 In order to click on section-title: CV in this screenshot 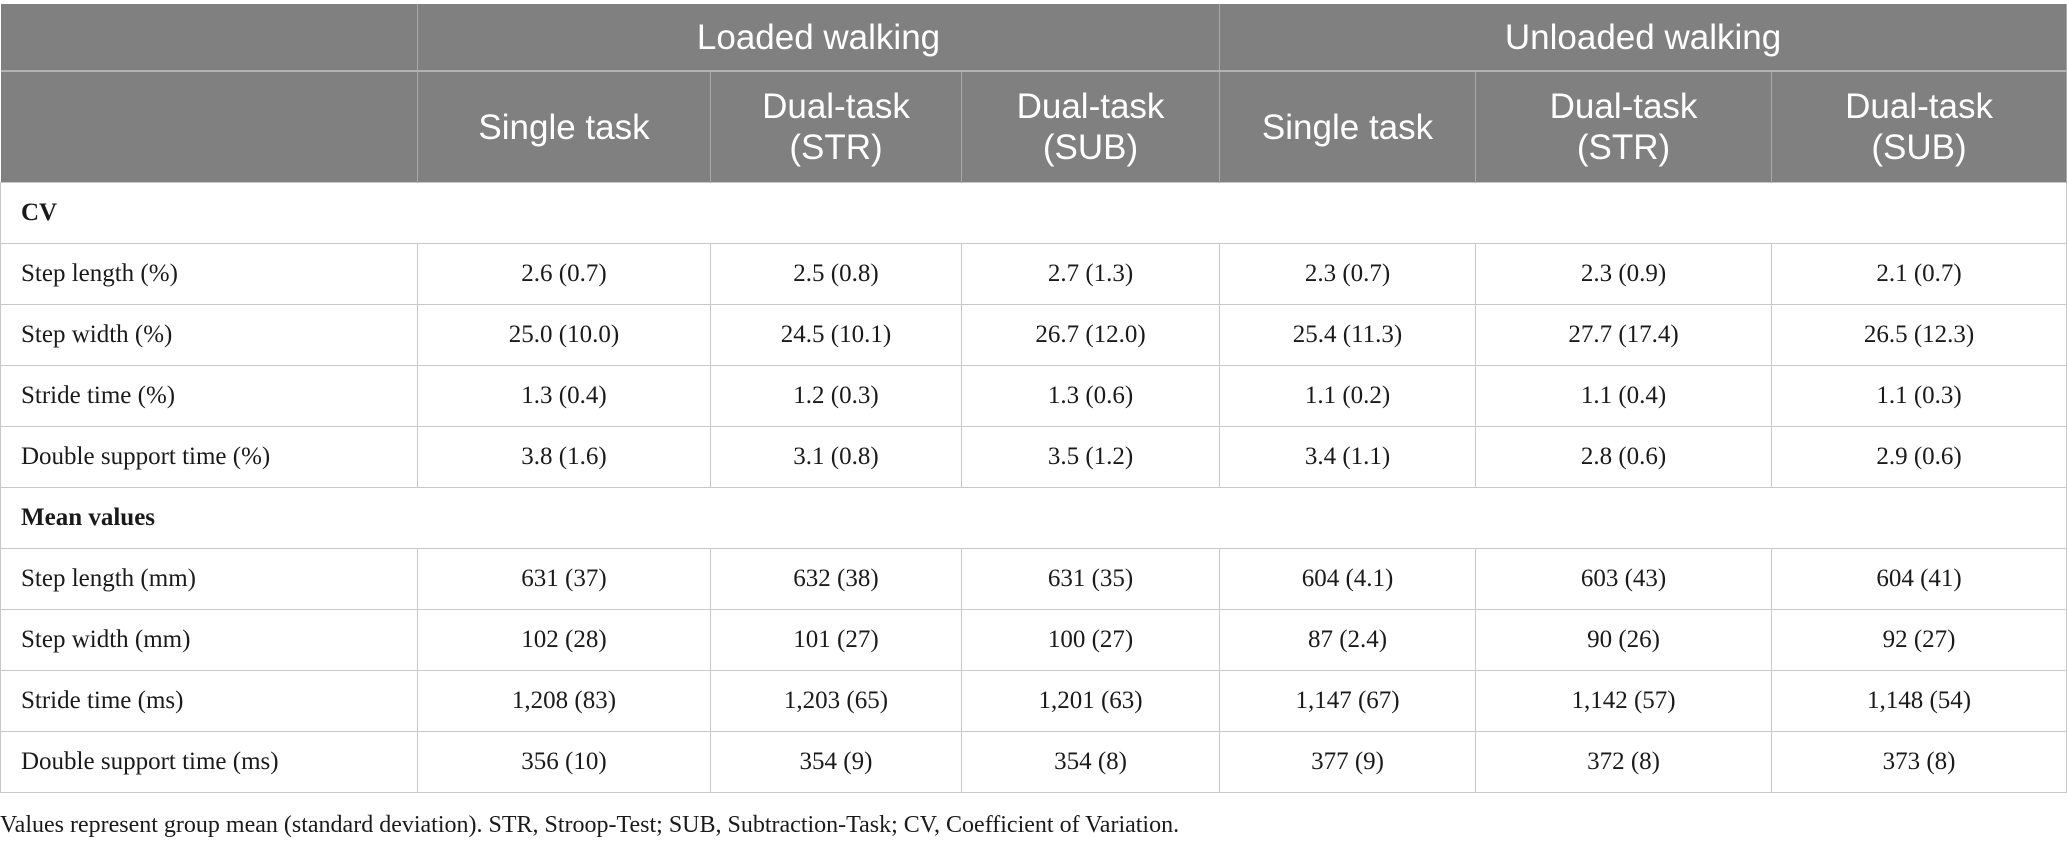, I will do `click(1033, 213)`.